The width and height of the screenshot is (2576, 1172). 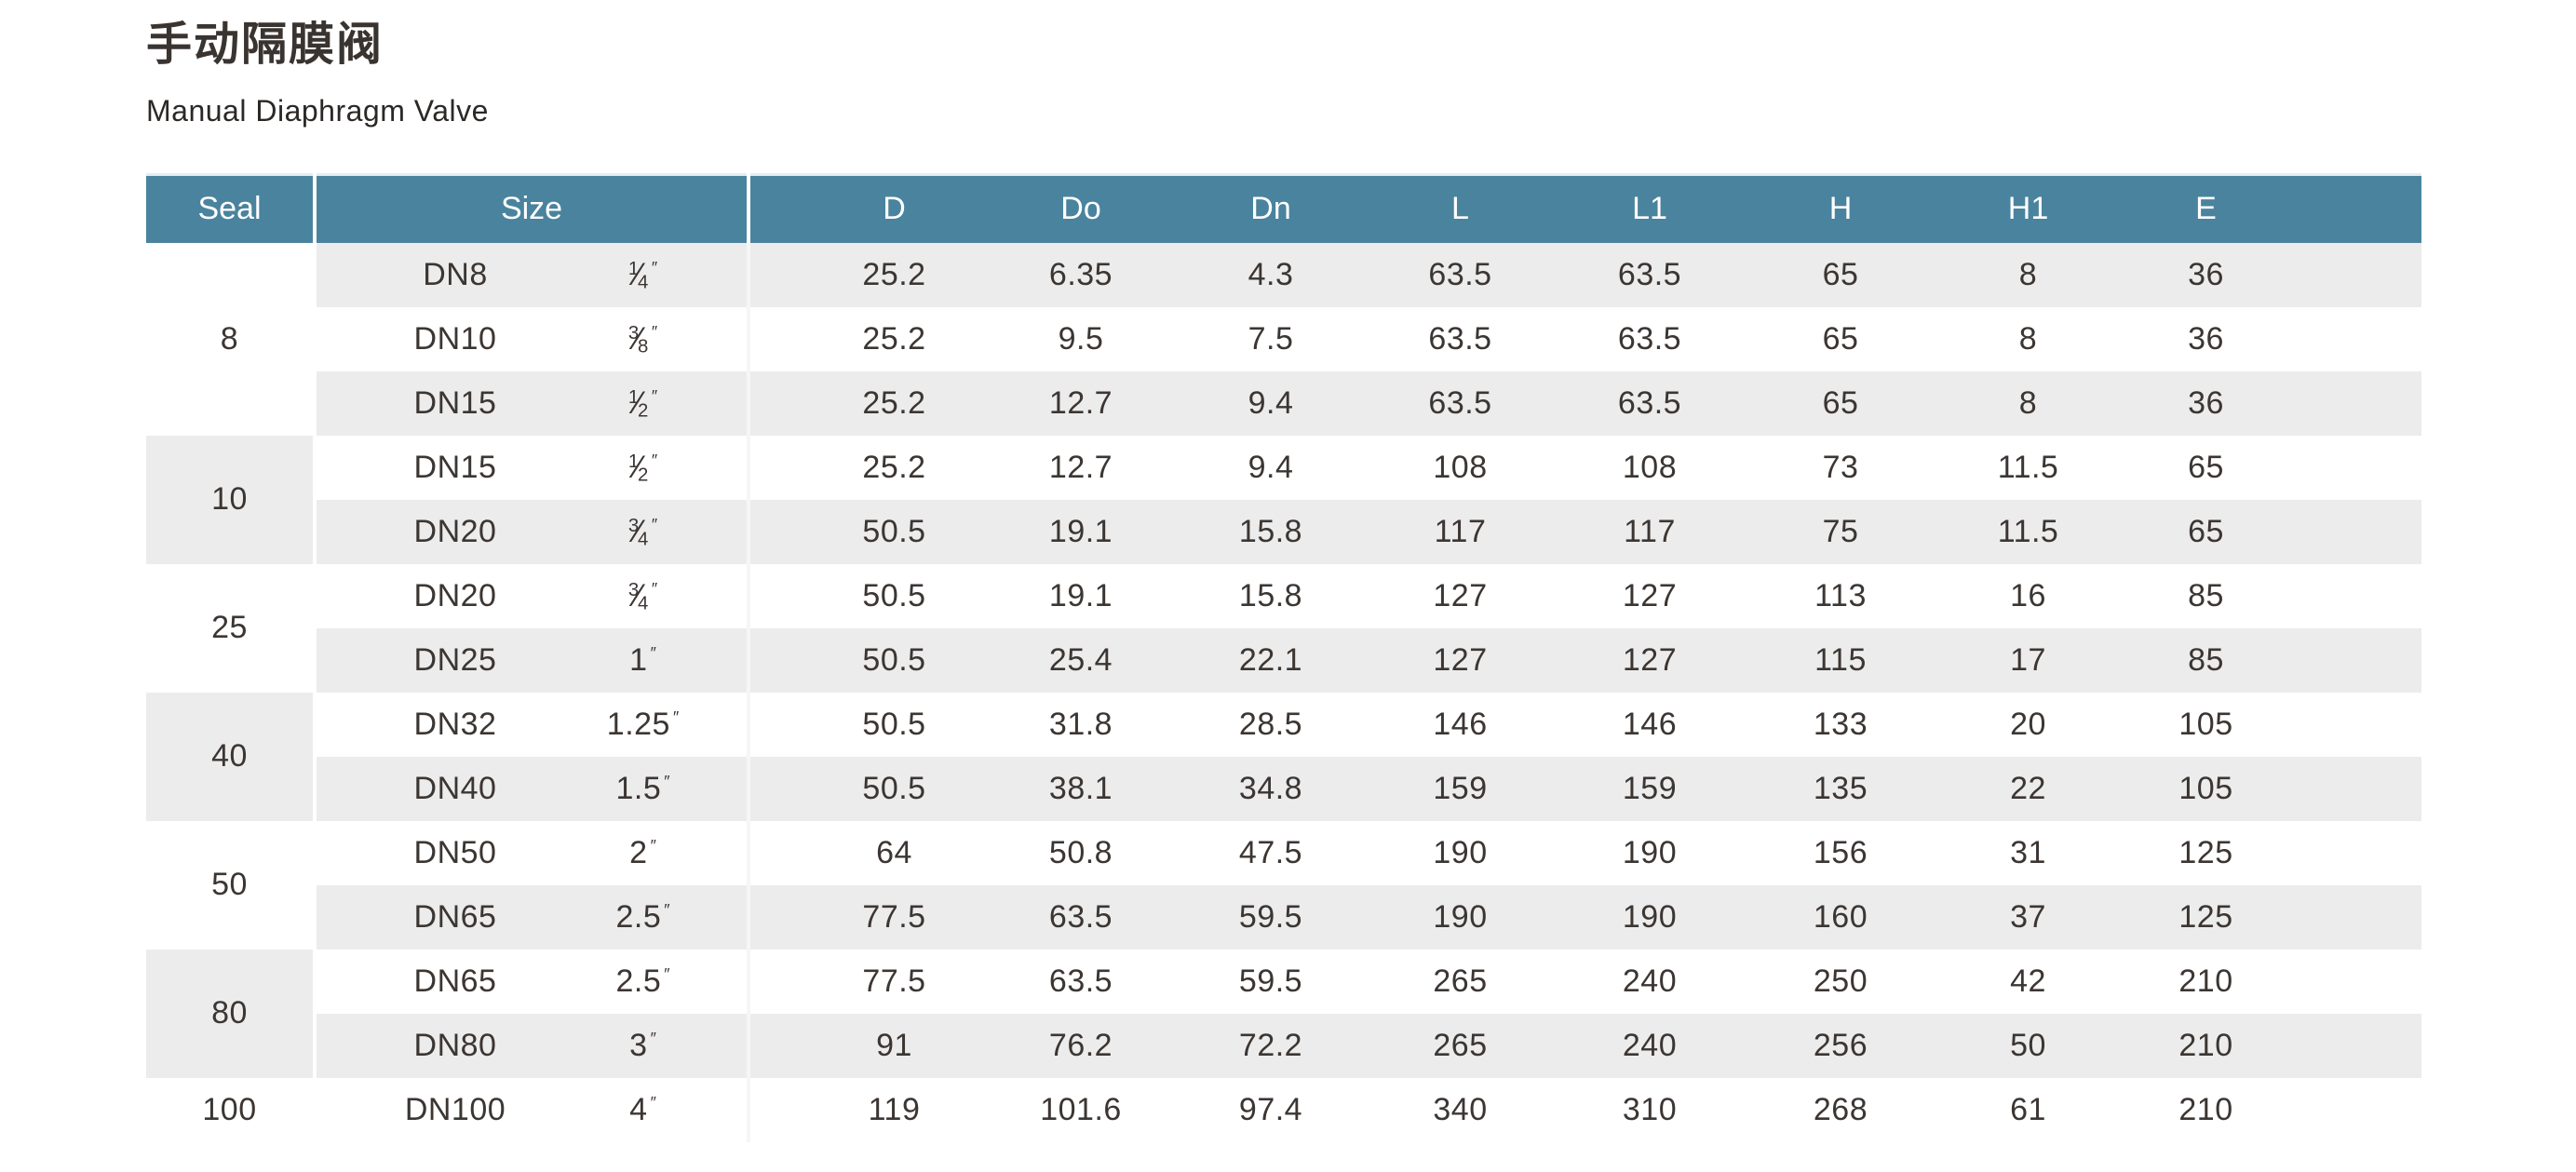 I want to click on dim-value-cell-h: 256, so click(x=1841, y=1045).